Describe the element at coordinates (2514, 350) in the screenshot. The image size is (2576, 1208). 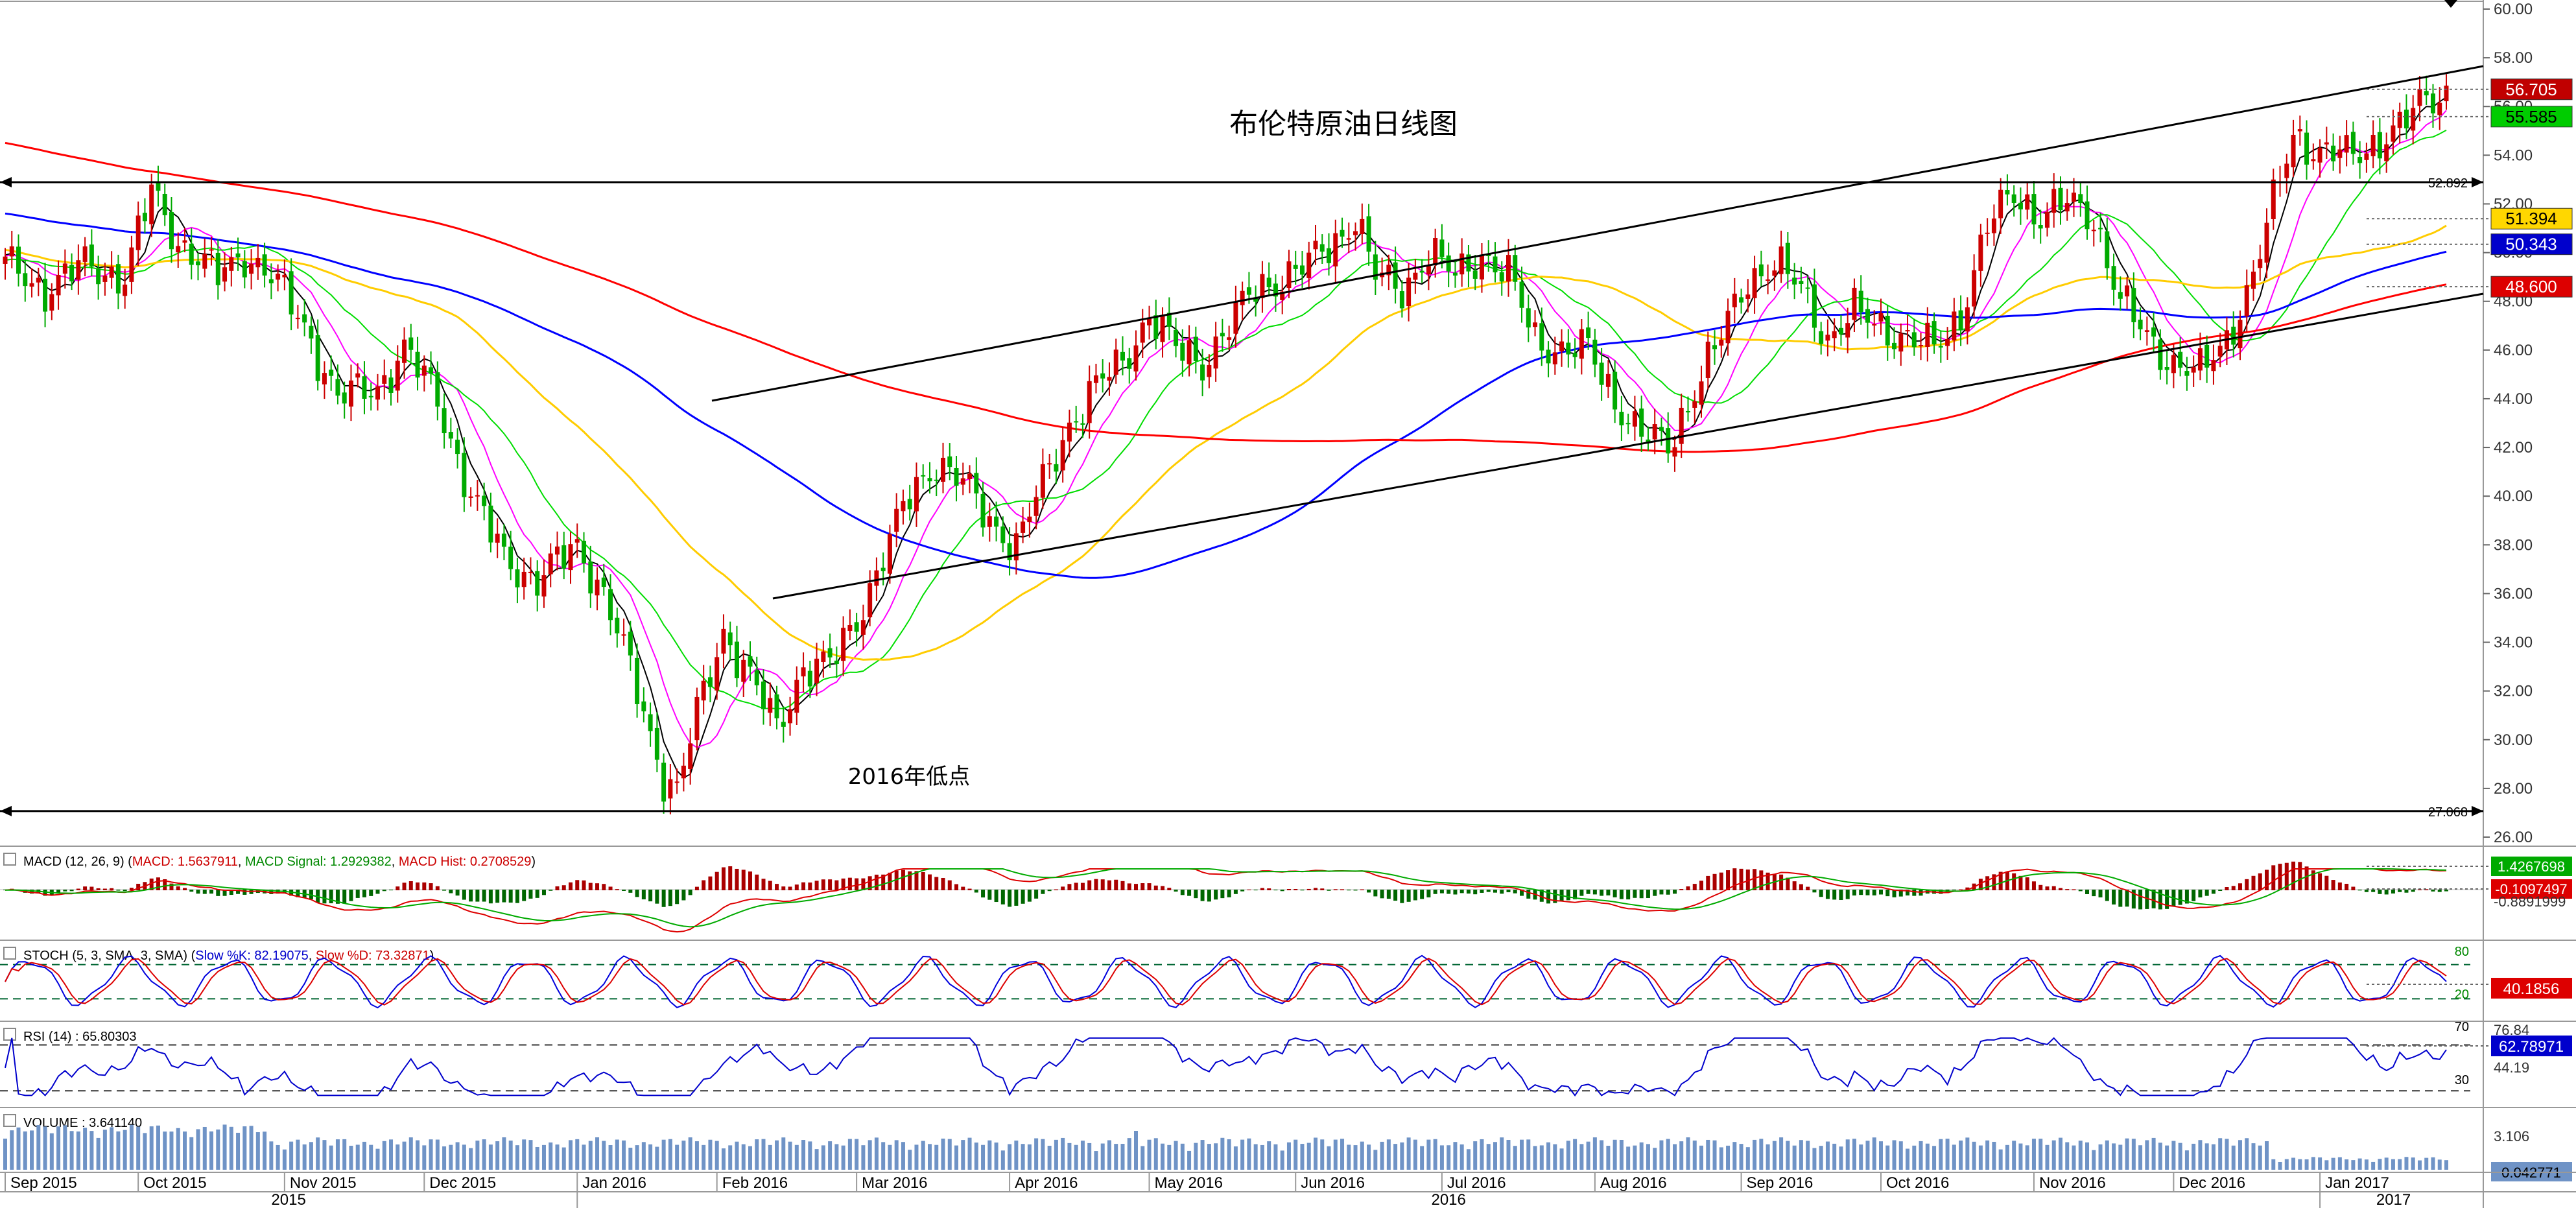
I see `price-tick-label: 46.00` at that location.